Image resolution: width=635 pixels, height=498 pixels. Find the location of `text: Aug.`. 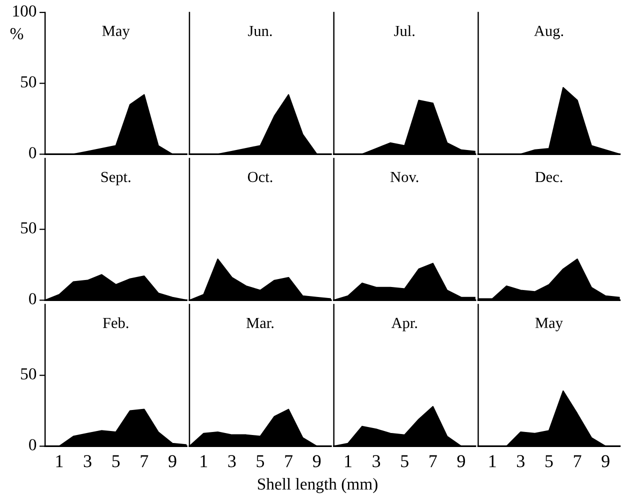

text: Aug. is located at coordinates (549, 33).